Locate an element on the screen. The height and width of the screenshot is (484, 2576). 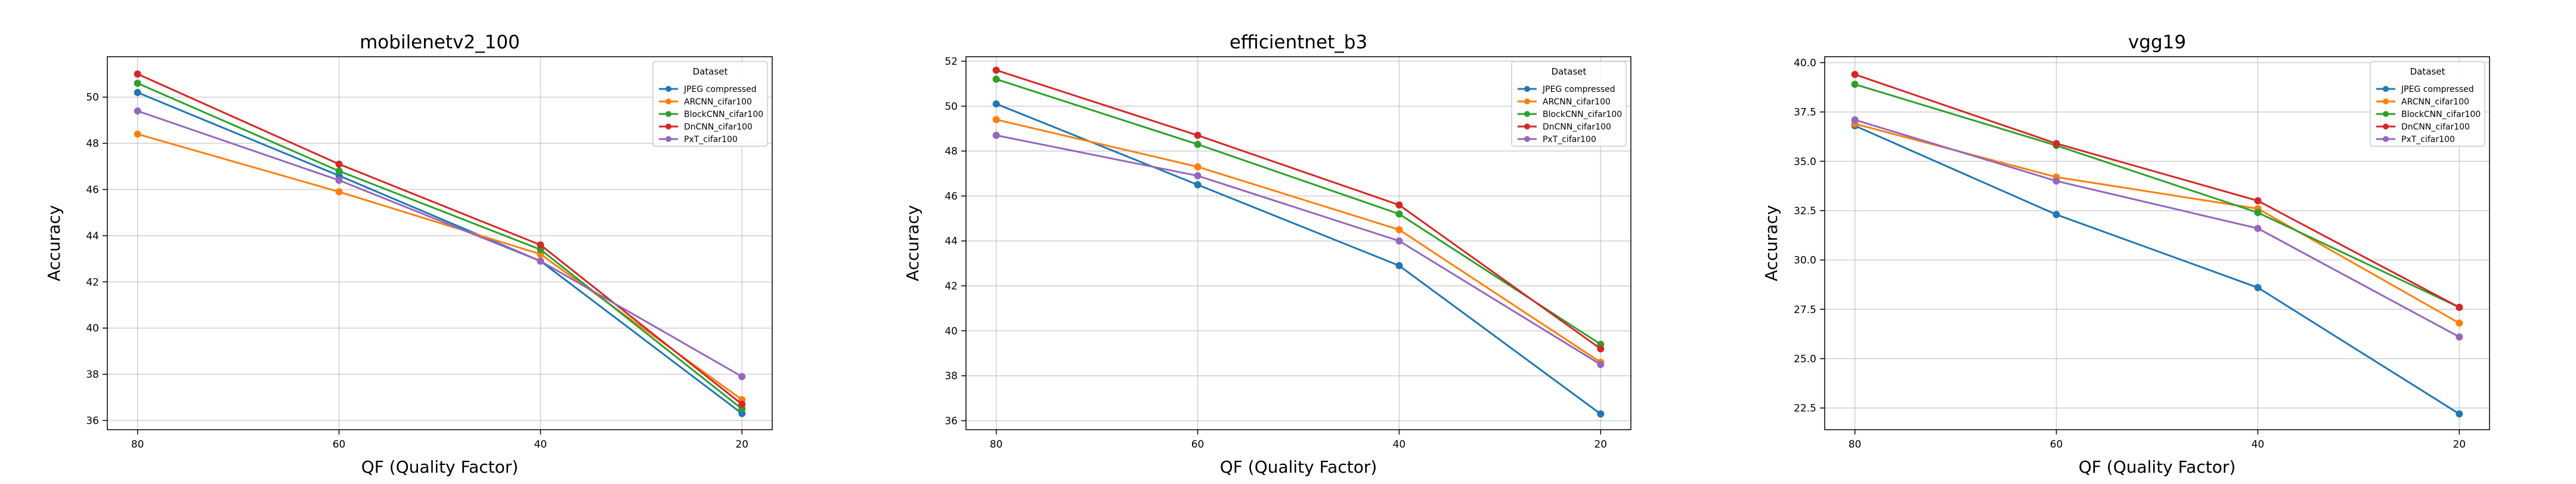
y-axis-label: Accuracy is located at coordinates (1771, 243).